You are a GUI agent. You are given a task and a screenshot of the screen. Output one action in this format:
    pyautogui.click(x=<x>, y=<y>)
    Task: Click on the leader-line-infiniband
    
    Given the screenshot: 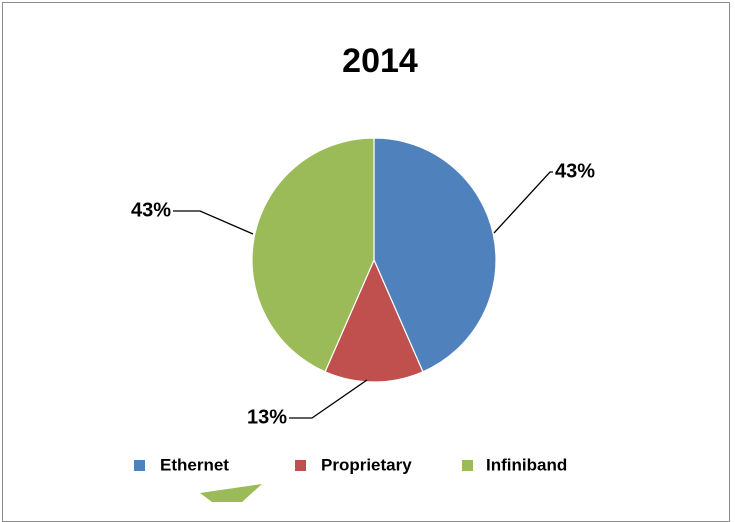 What is the action you would take?
    pyautogui.click(x=213, y=222)
    